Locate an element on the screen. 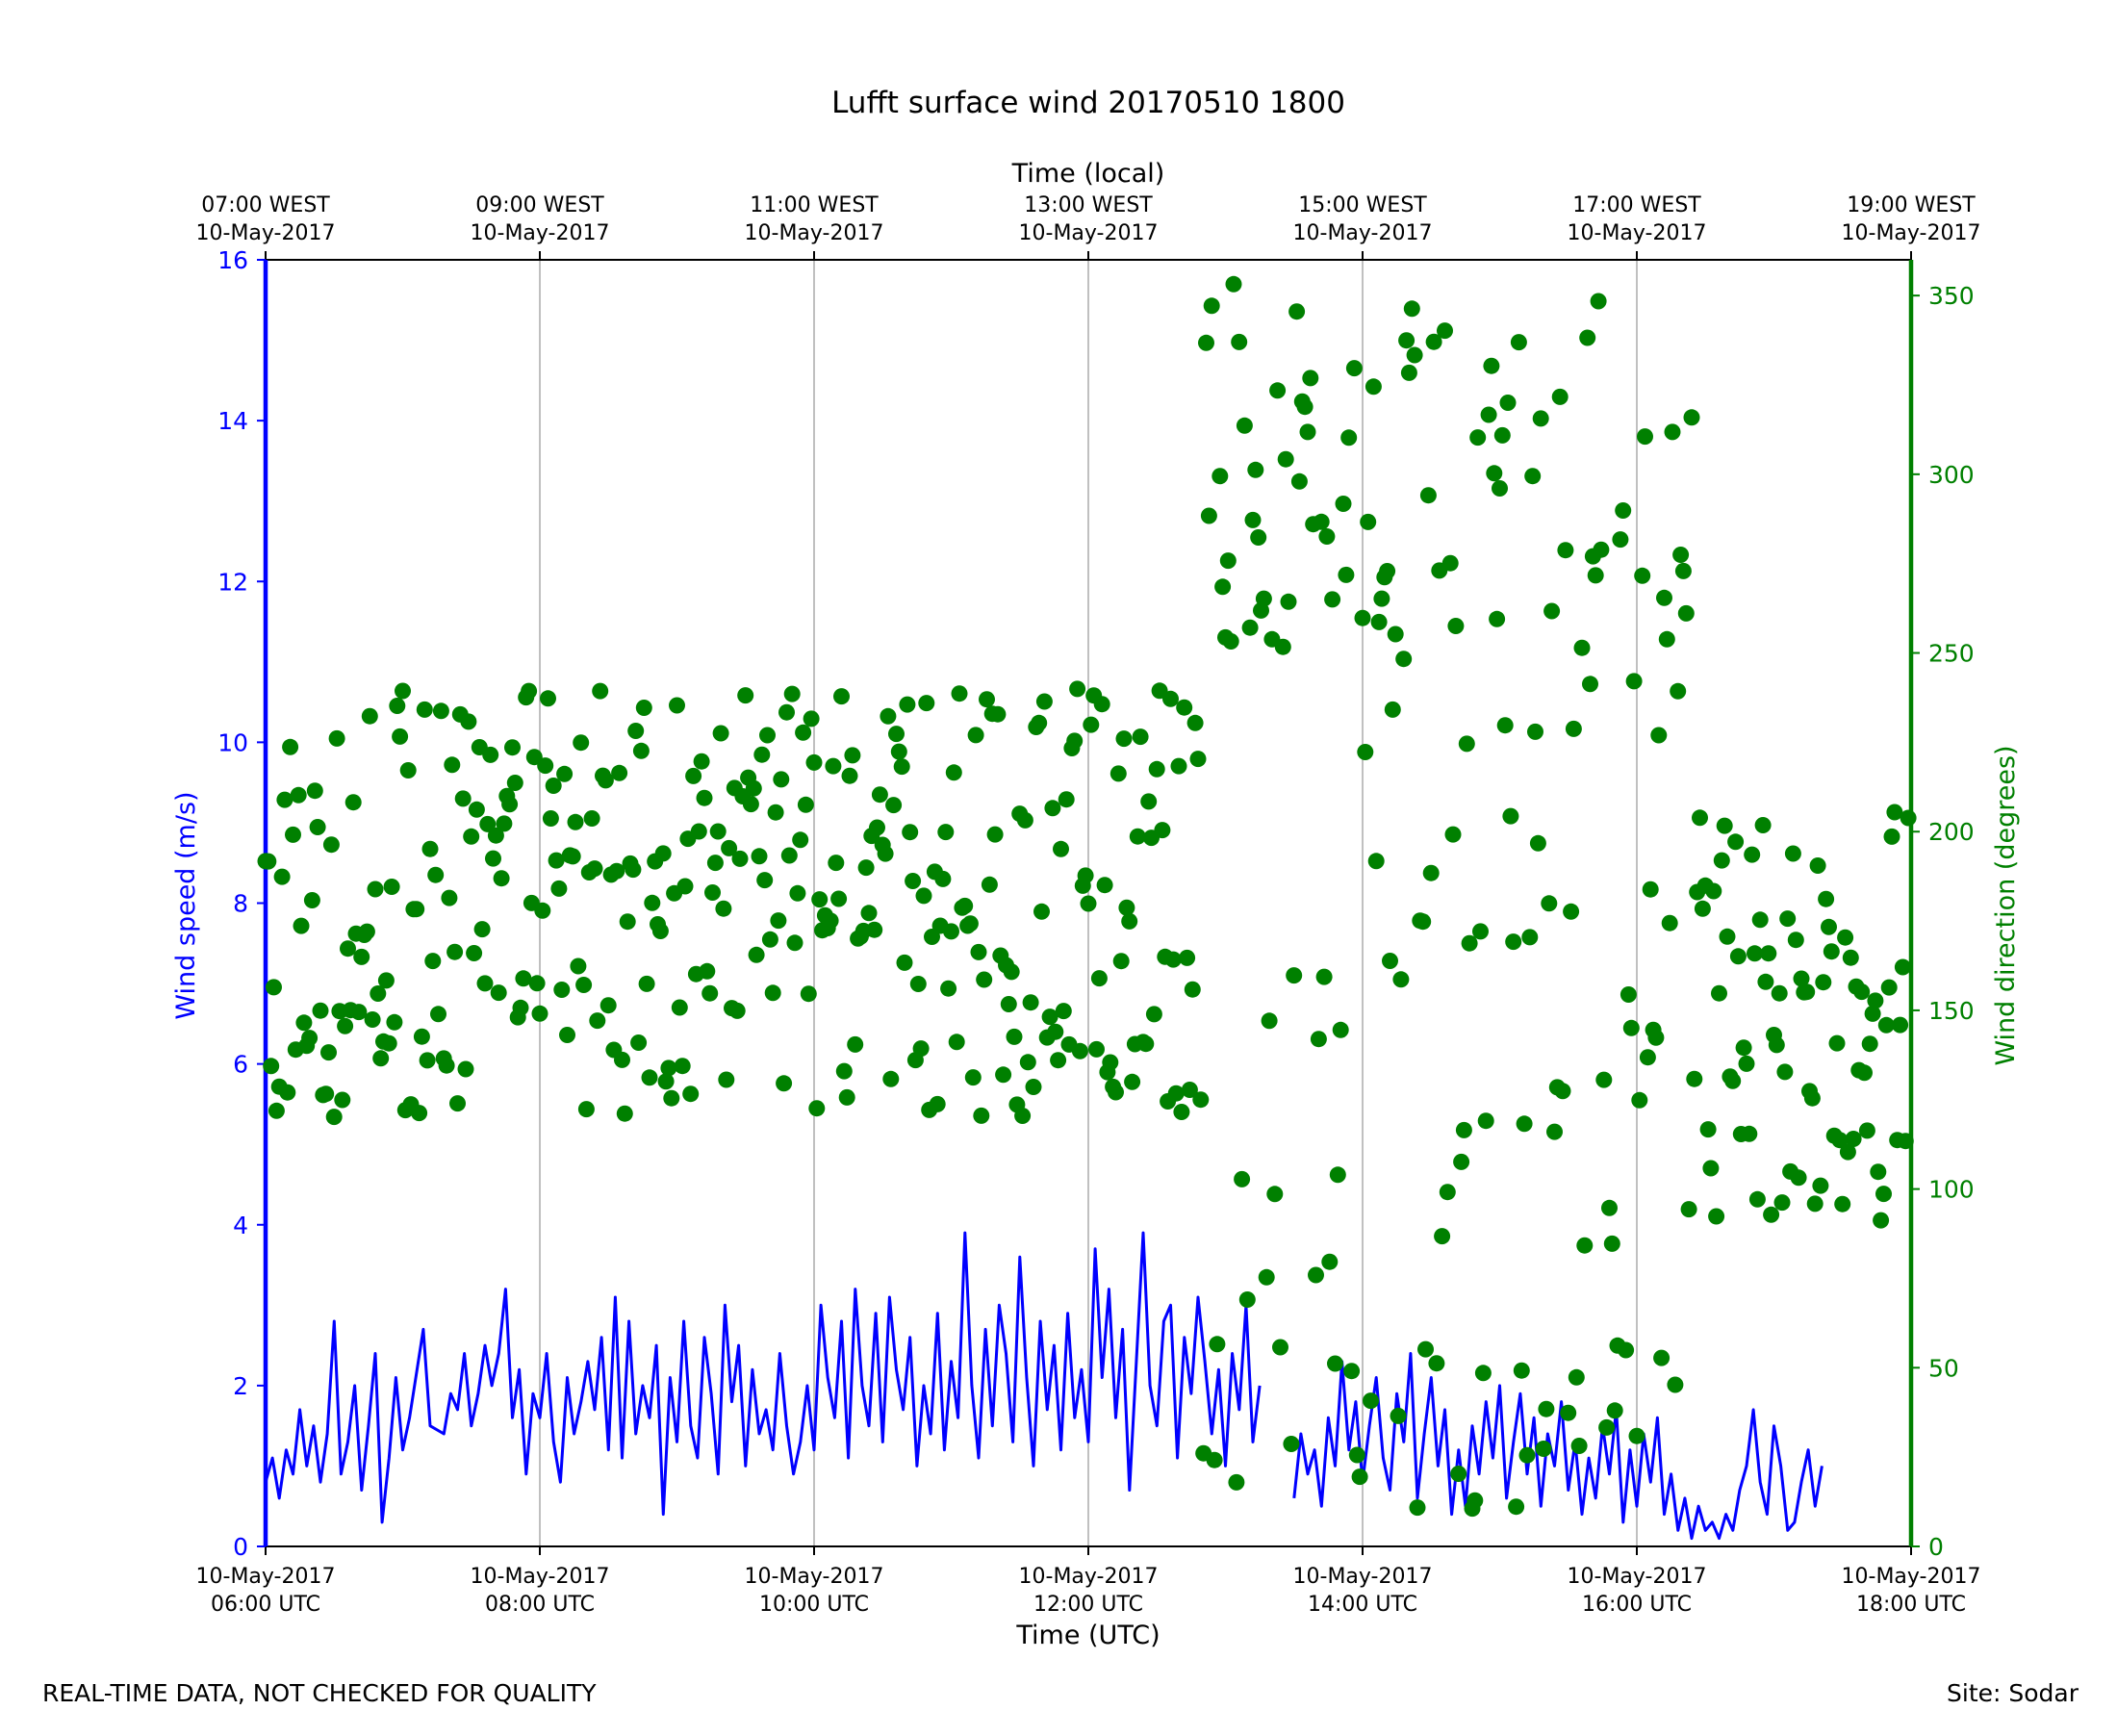 This screenshot has width=2117, height=1736. x2-axis-label: Time (local) is located at coordinates (1088, 174).